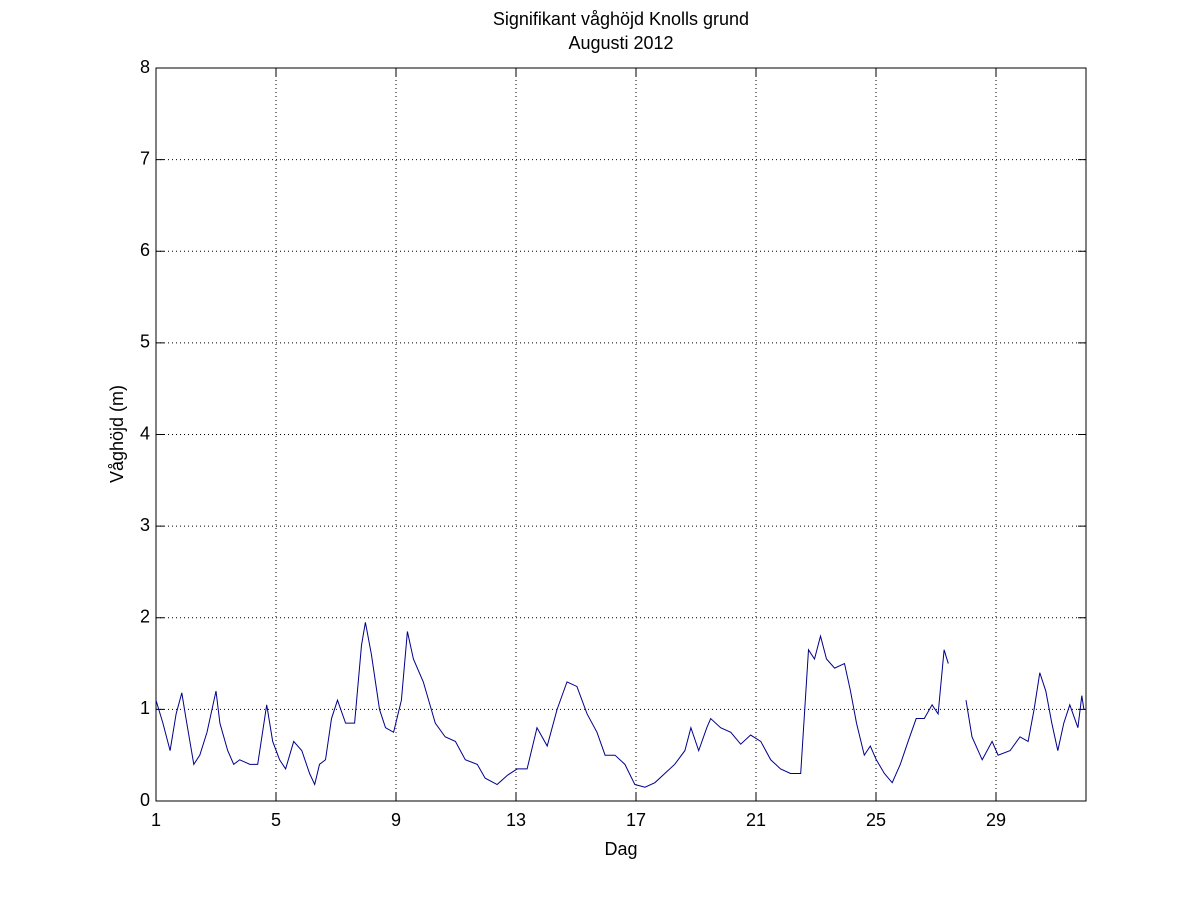 Image resolution: width=1201 pixels, height=901 pixels. Describe the element at coordinates (756, 820) in the screenshot. I see `x-tick-label: 21` at that location.